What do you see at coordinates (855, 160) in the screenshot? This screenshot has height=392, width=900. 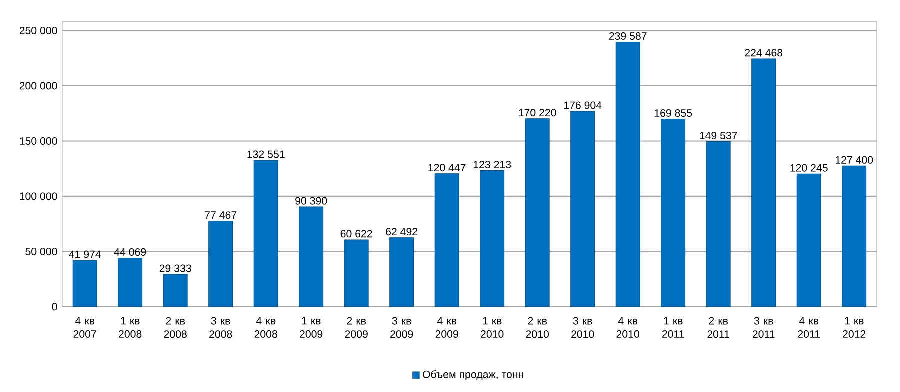 I see `data-label: 127 400` at bounding box center [855, 160].